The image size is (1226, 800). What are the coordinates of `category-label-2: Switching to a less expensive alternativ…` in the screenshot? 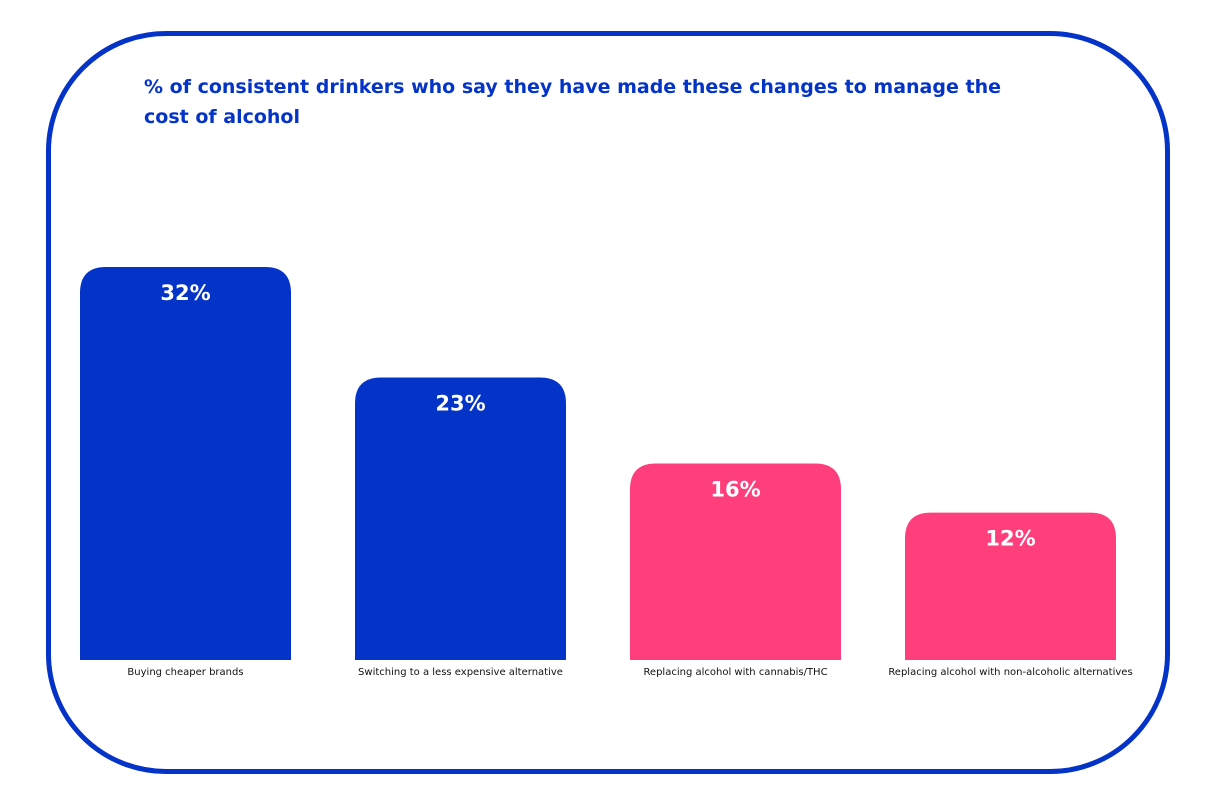 It's located at (460, 672).